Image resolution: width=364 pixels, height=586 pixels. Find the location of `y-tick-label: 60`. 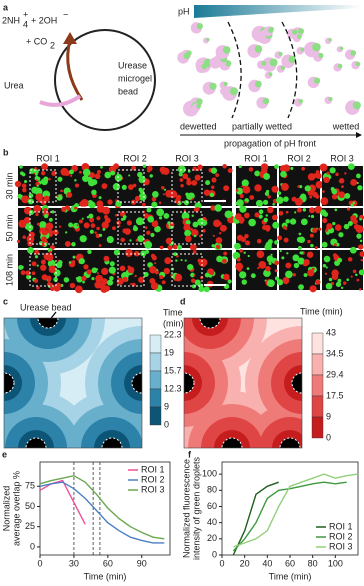

y-tick-label: 60 is located at coordinates (212, 506).